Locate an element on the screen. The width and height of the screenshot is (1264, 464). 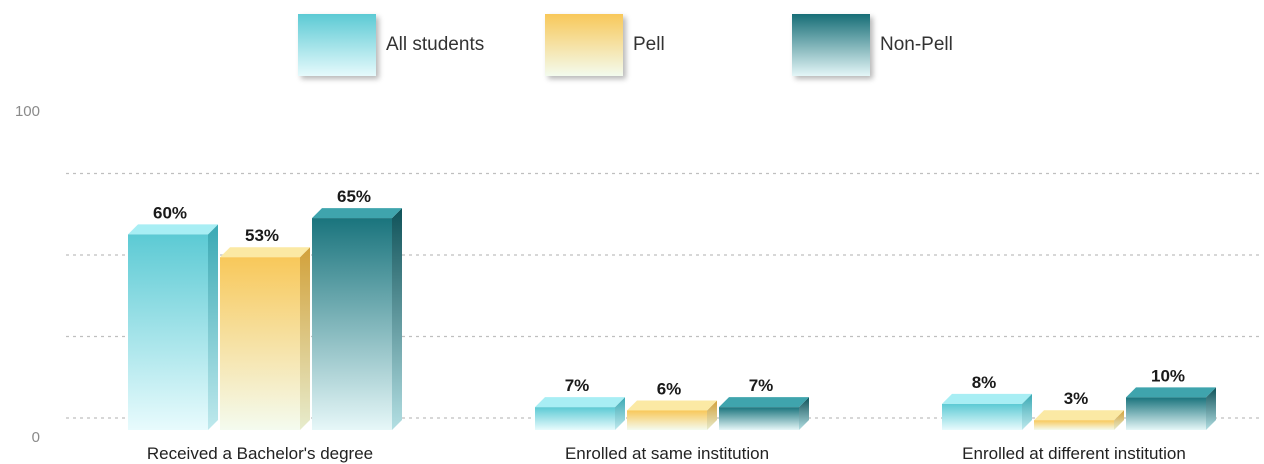
x-tick-label: Received a Bachelor's degree is located at coordinates (260, 453).